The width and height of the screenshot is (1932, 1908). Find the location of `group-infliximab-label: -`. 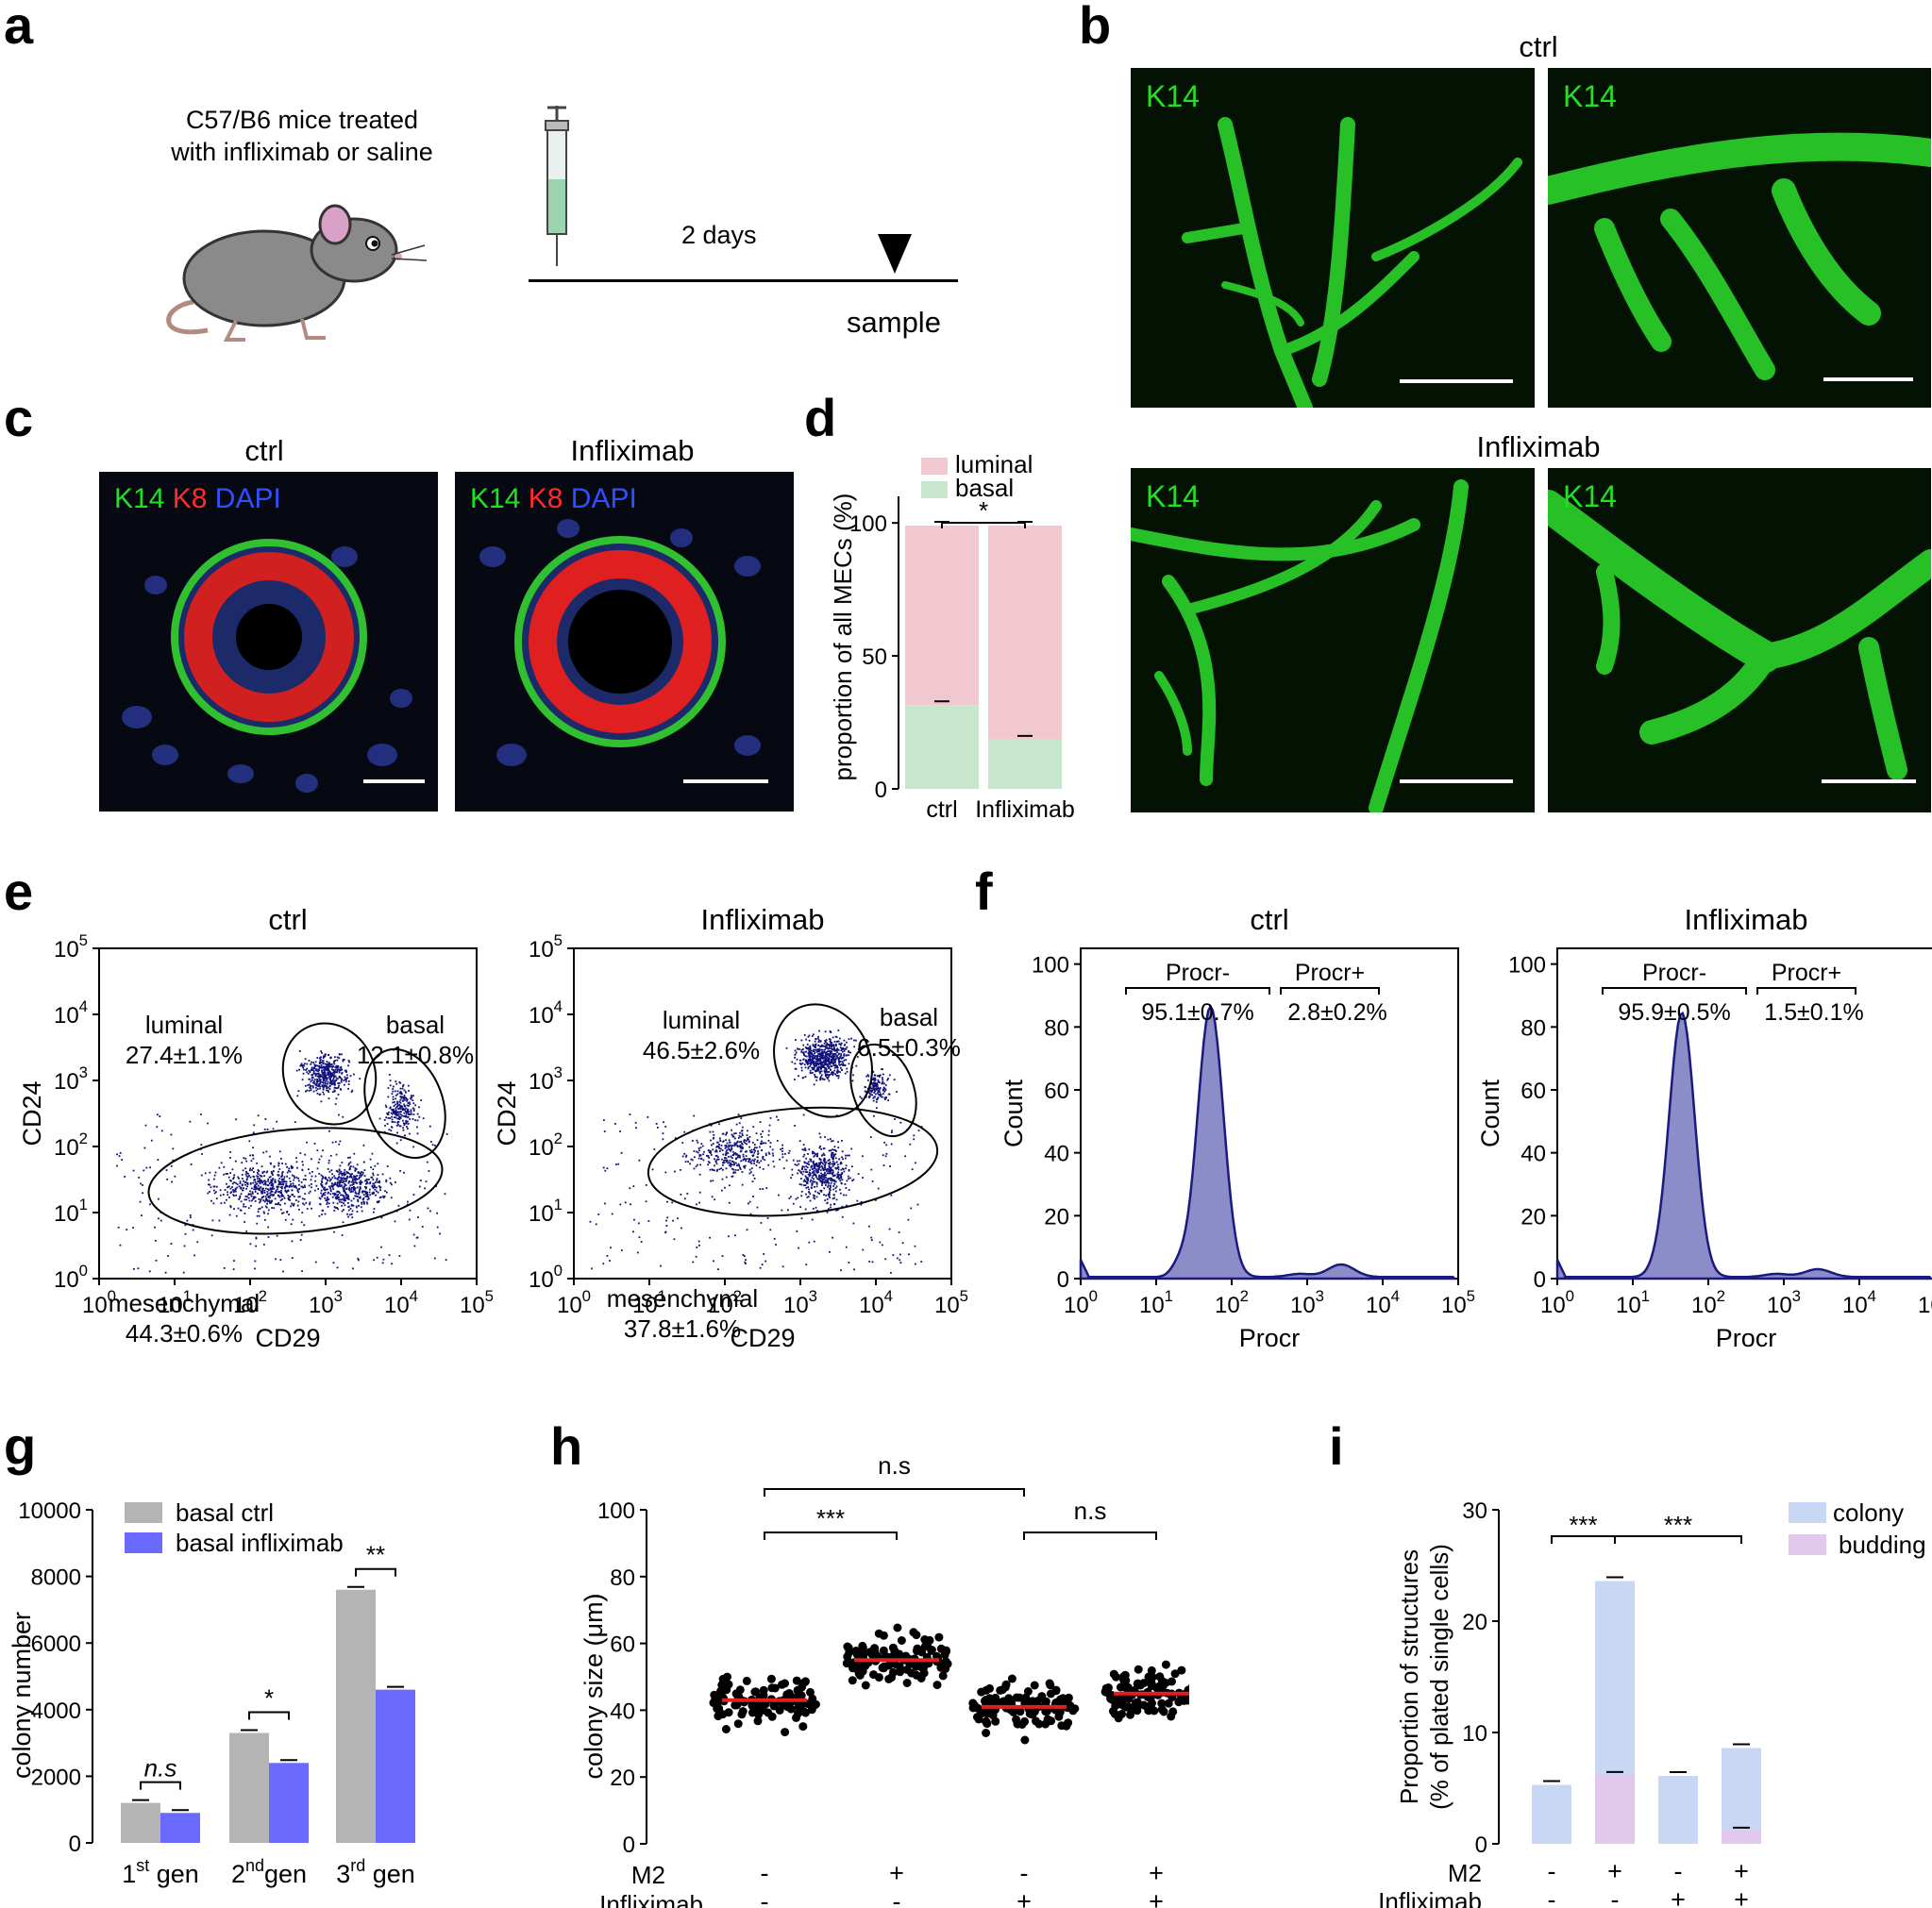

group-infliximab-label: - is located at coordinates (765, 1898).